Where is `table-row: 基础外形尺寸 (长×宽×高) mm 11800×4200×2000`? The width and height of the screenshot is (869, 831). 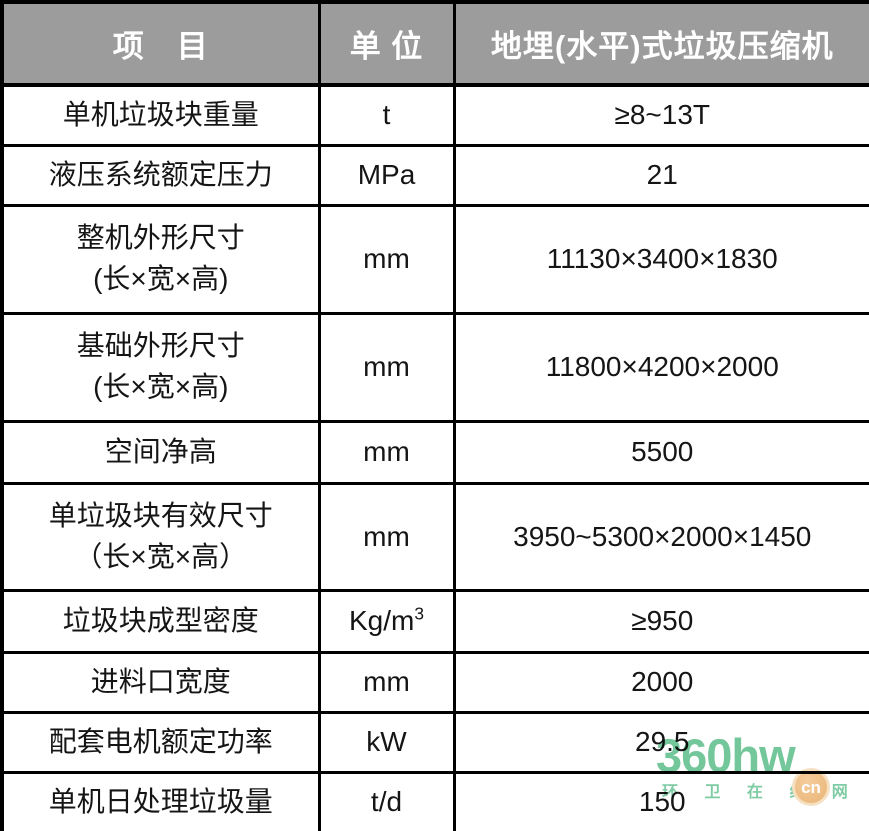
table-row: 基础外形尺寸 (长×宽×高) mm 11800×4200×2000 is located at coordinates (434, 367).